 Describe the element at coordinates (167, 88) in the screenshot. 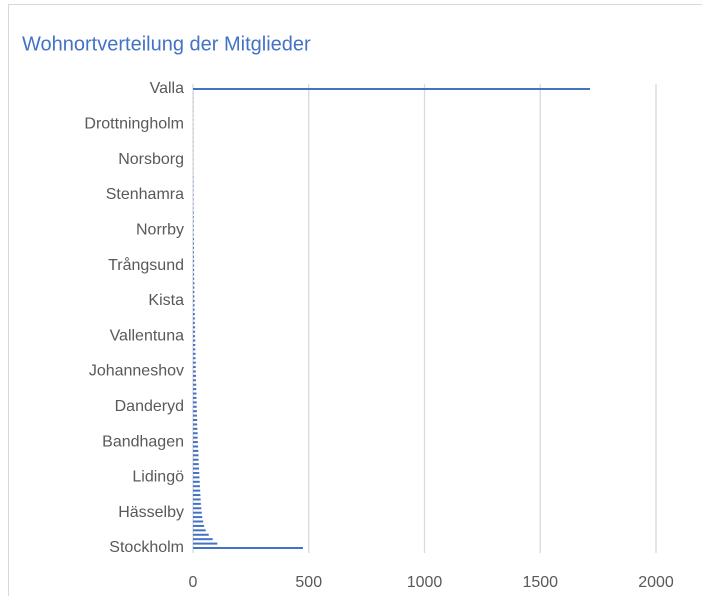

I see `y-tick-label: Valla` at that location.